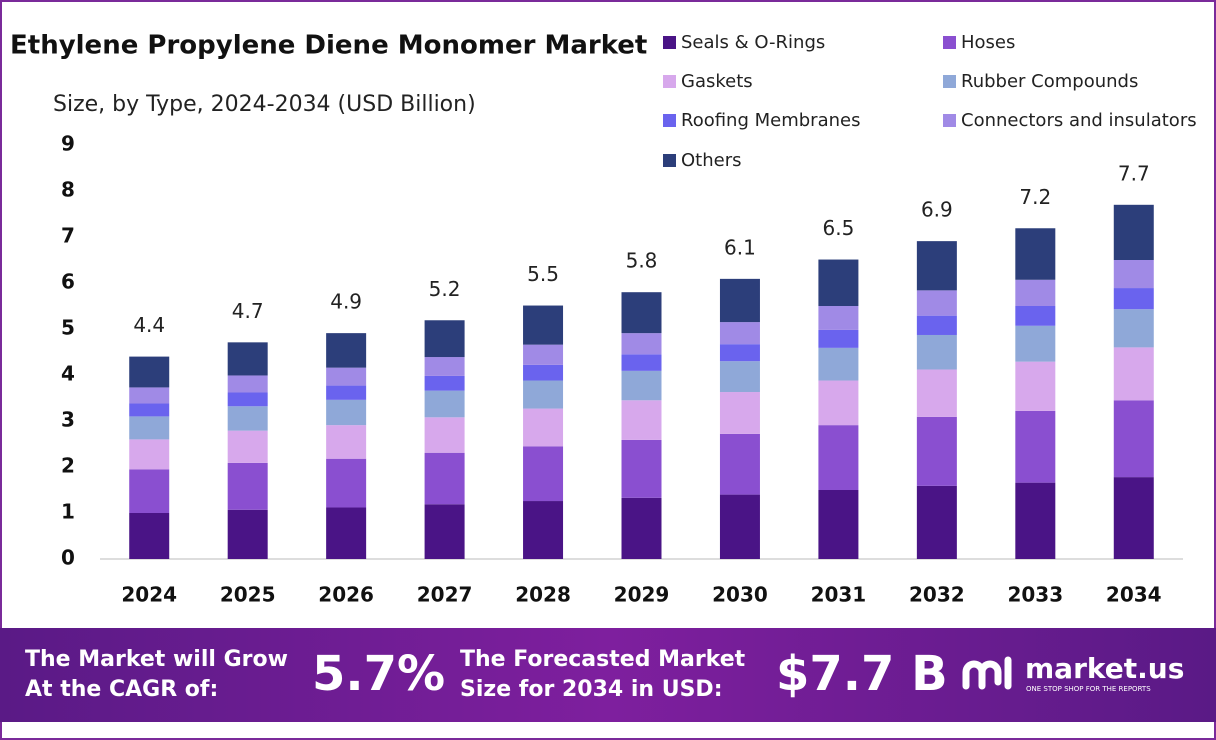 The width and height of the screenshot is (1216, 740). I want to click on chart-subtitle: Size, by Type, 2024-2034 (USD Billion), so click(264, 104).